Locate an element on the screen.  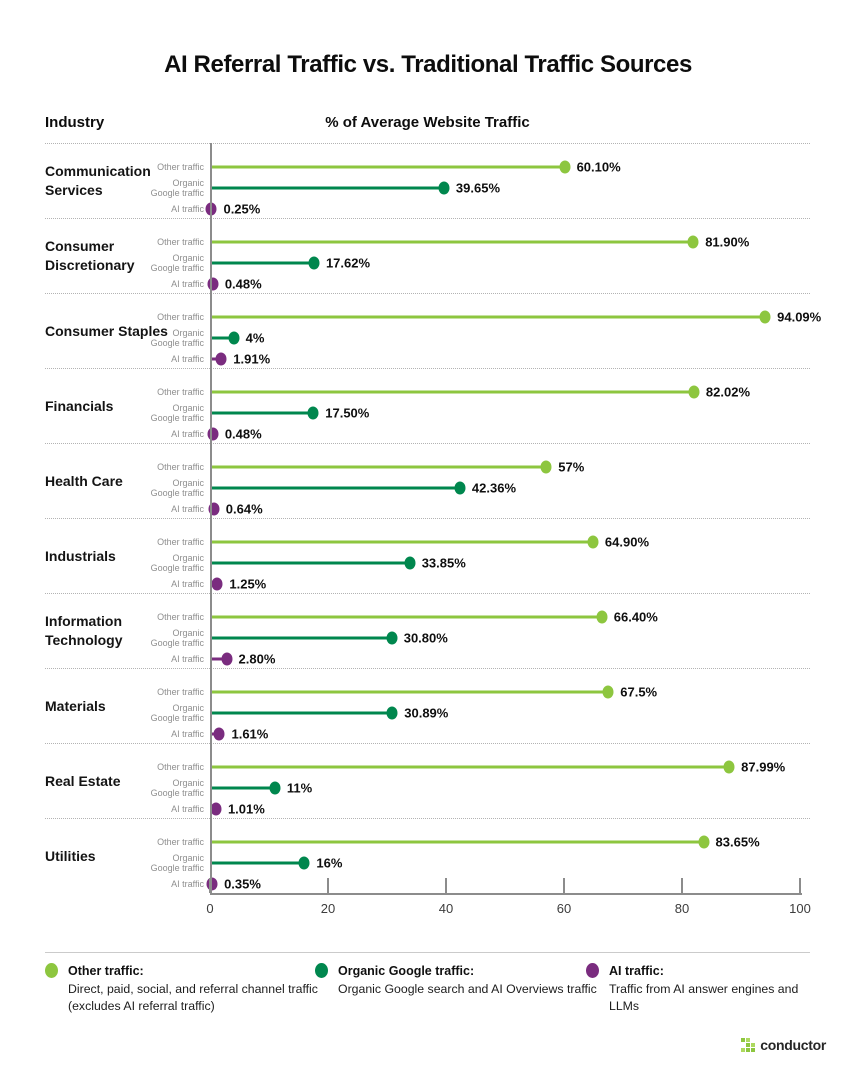
x-axis-tick-label: 100 is located at coordinates (800, 908).